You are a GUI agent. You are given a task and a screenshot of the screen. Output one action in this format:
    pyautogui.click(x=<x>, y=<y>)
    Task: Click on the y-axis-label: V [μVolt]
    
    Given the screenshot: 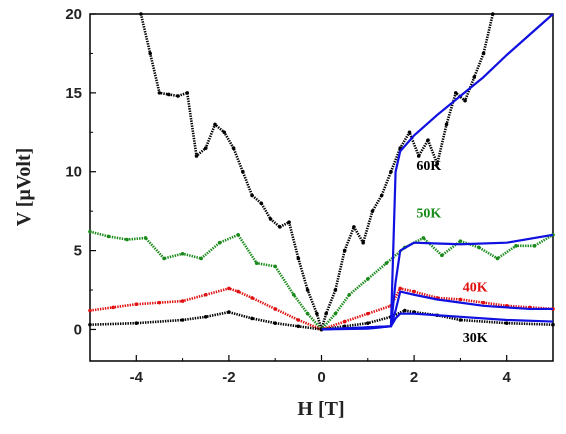 What is the action you would take?
    pyautogui.click(x=24, y=187)
    